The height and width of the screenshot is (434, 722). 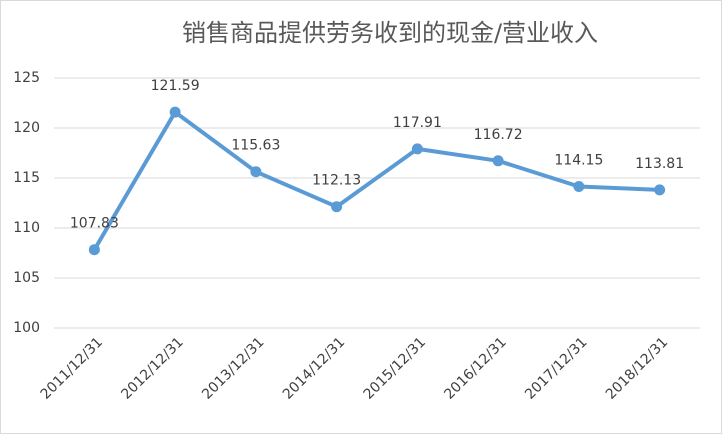 What do you see at coordinates (417, 123) in the screenshot?
I see `data-label: 117.91` at bounding box center [417, 123].